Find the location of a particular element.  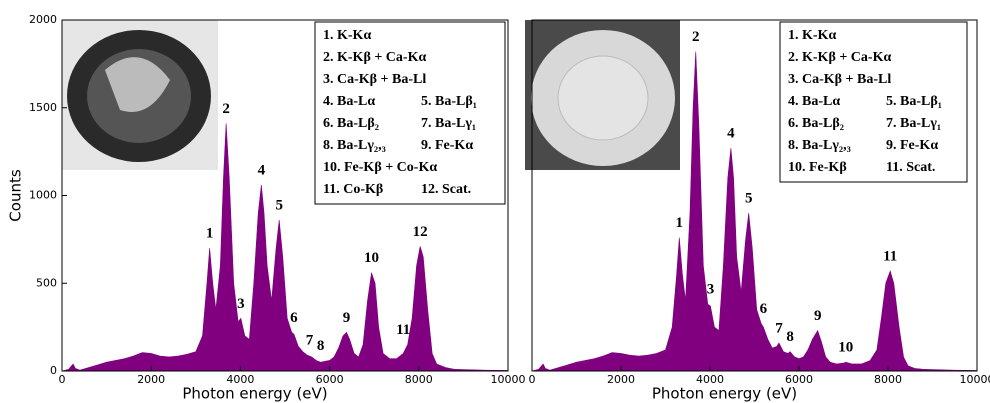

legend-entry: 12. Scat. is located at coordinates (446, 189).